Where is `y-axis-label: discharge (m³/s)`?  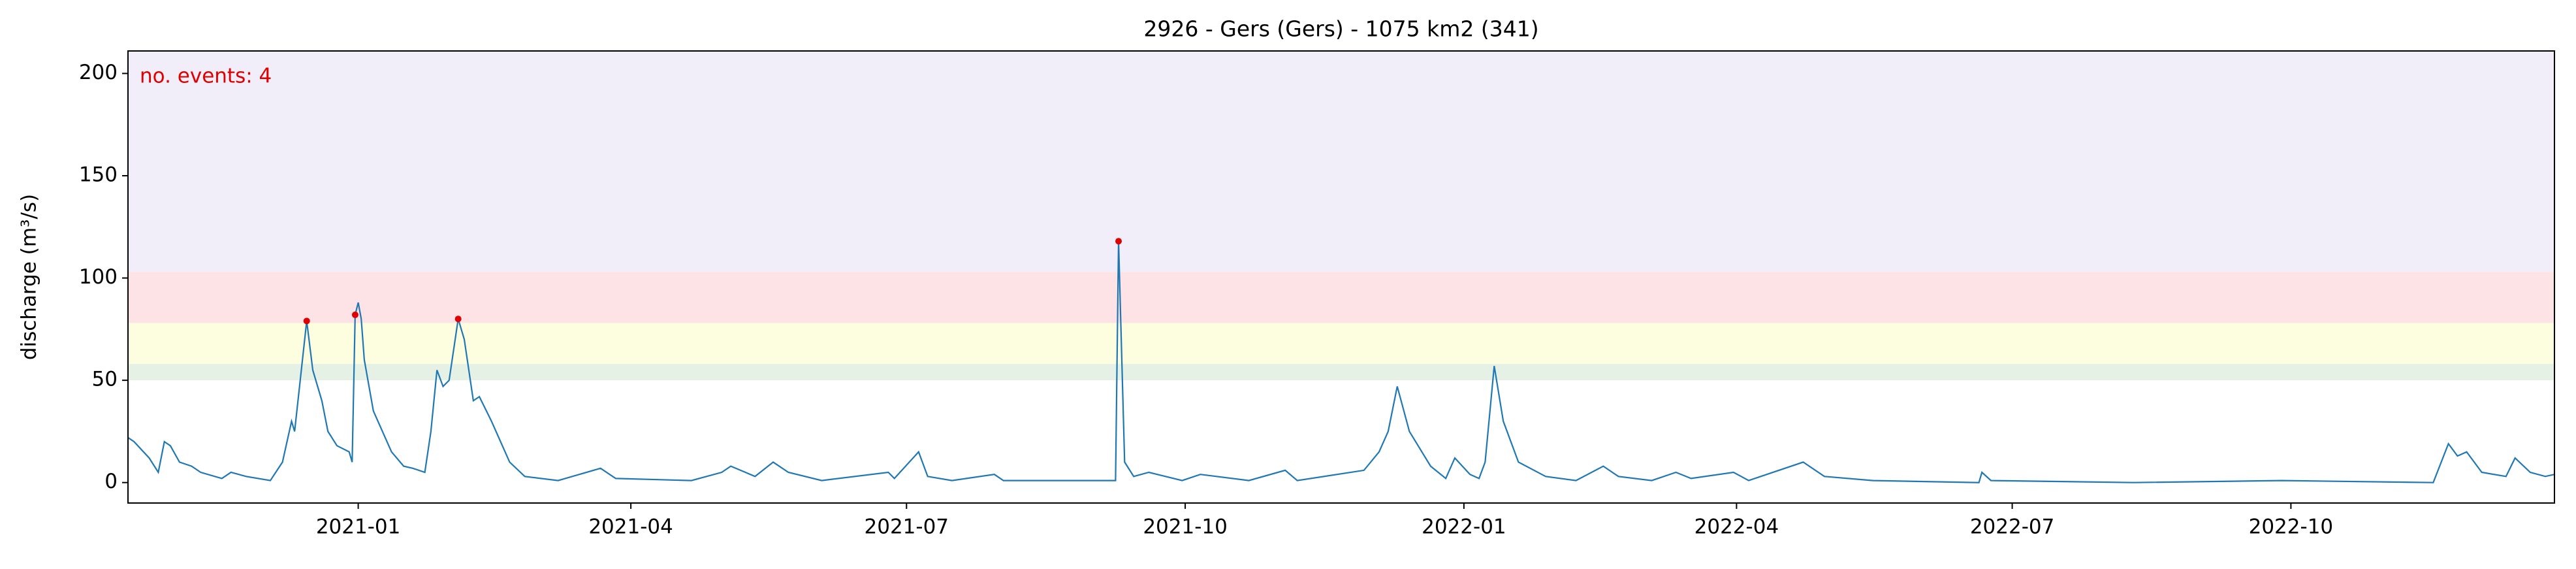
y-axis-label: discharge (m³/s) is located at coordinates (30, 277).